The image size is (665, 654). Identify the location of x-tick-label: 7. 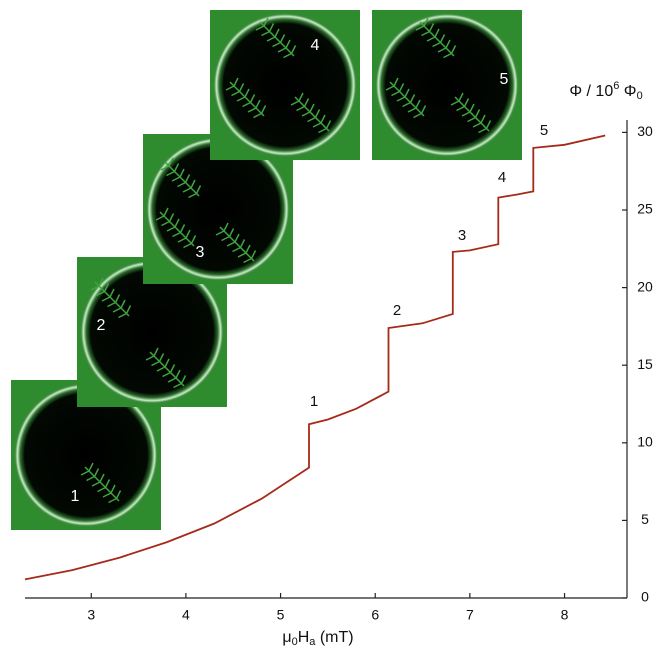
(470, 615).